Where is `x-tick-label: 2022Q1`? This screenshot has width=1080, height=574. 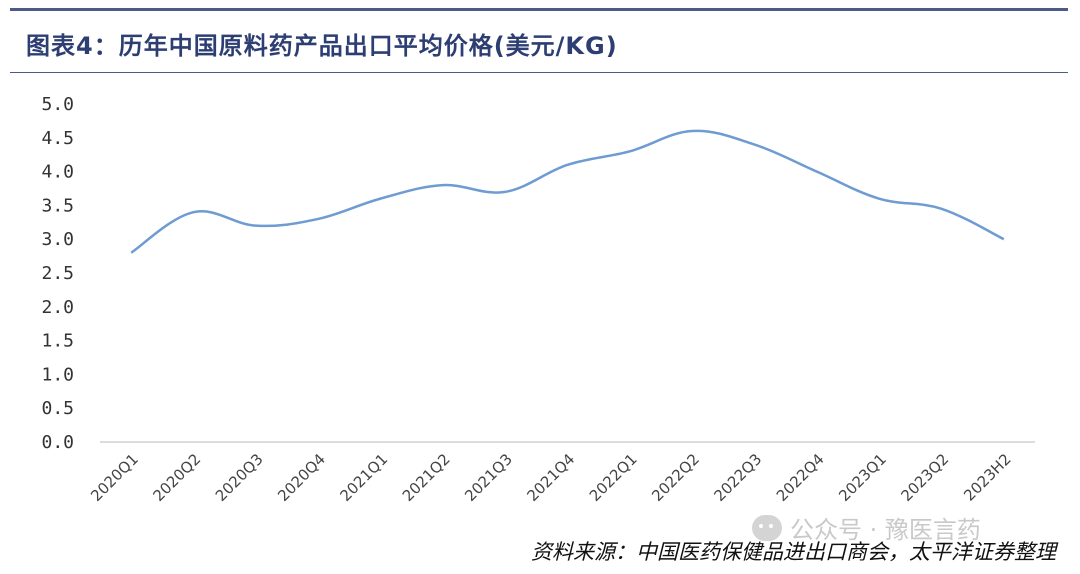 x-tick-label: 2022Q1 is located at coordinates (613, 477).